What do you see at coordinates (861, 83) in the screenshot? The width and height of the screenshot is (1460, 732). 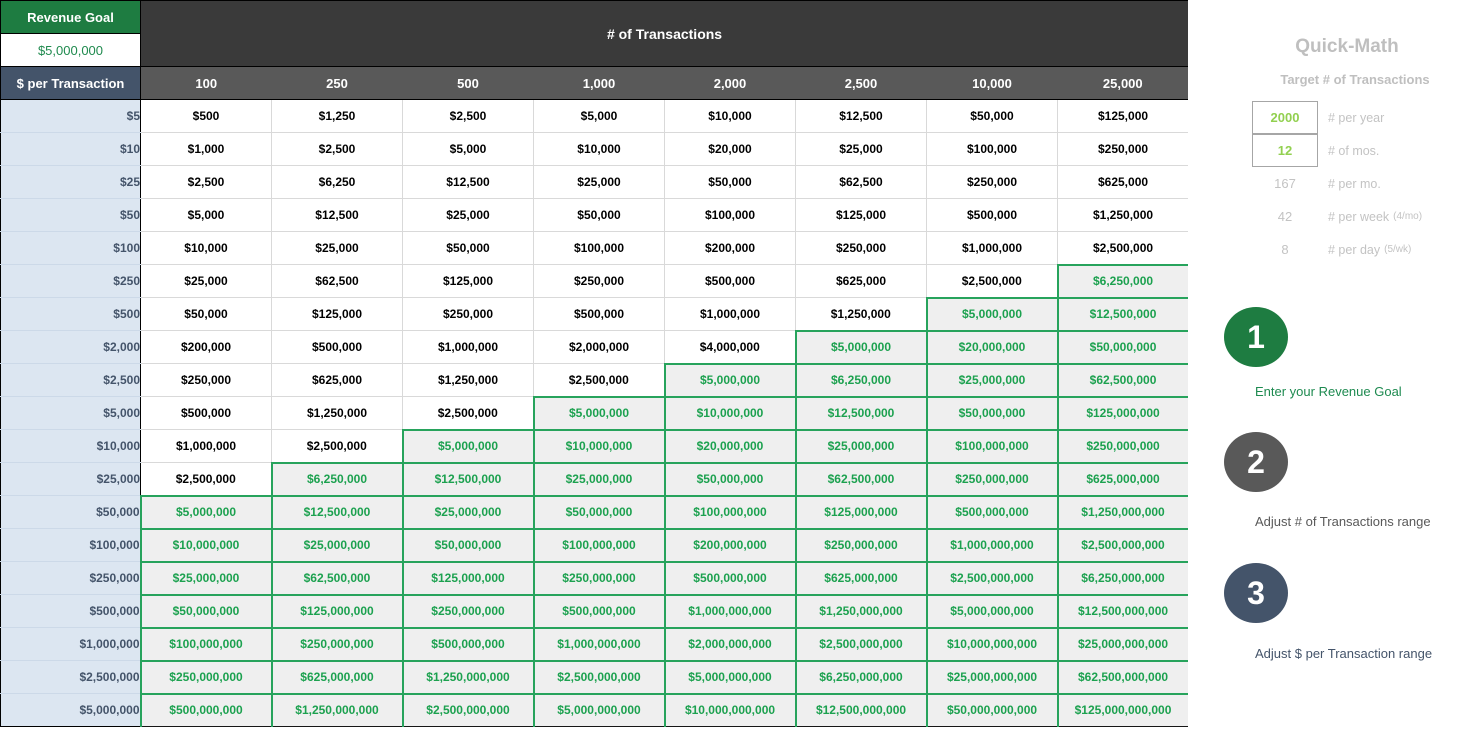 I see `column-header-2500: 2,500` at bounding box center [861, 83].